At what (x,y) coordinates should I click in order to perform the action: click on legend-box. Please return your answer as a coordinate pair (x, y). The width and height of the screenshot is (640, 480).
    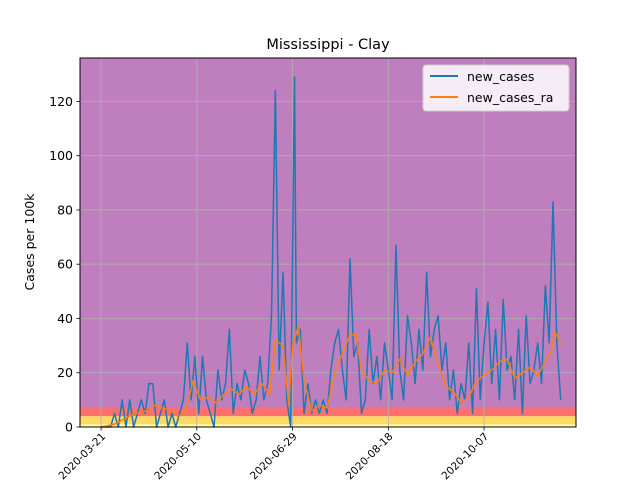
    Looking at the image, I should click on (496, 88).